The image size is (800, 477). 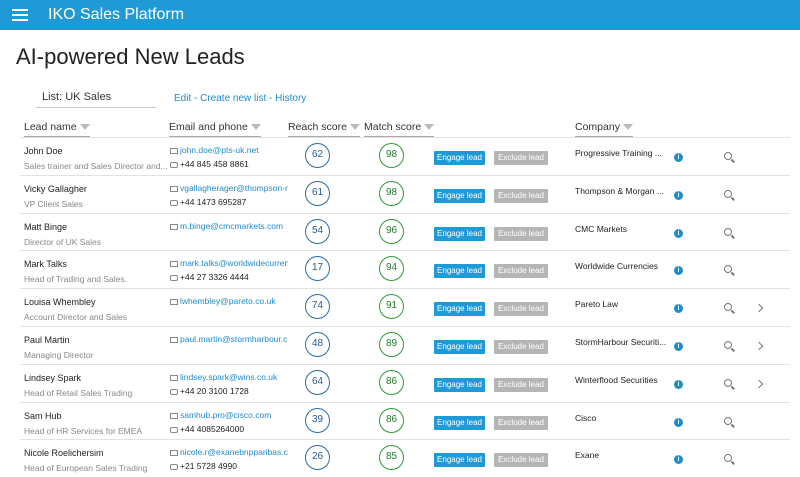 I want to click on company-name: Winterflood Securities, so click(x=616, y=379).